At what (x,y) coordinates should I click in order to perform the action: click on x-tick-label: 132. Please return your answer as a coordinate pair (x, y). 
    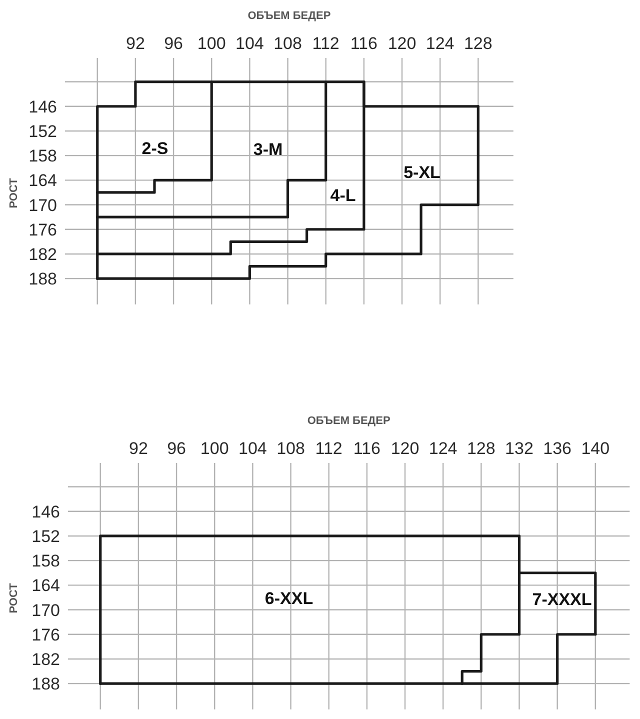
    Looking at the image, I should click on (519, 448).